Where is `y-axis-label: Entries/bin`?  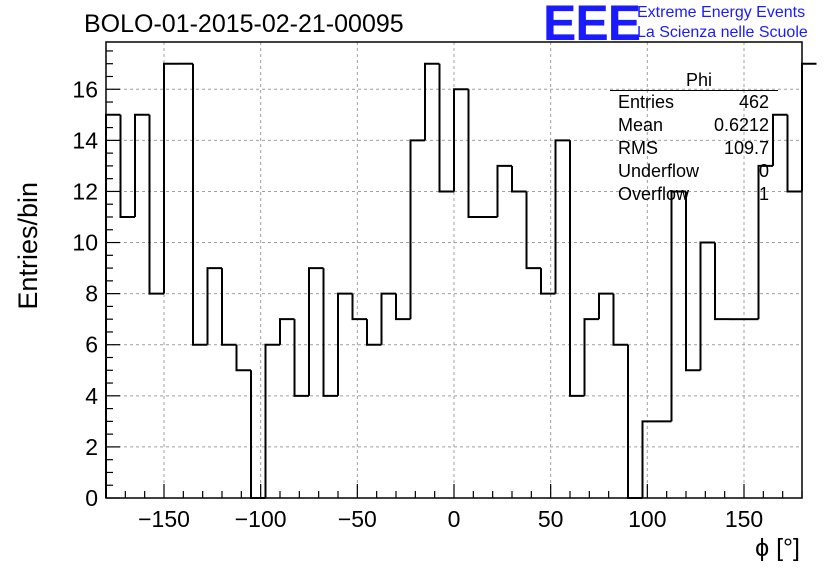 y-axis-label: Entries/bin is located at coordinates (28, 246).